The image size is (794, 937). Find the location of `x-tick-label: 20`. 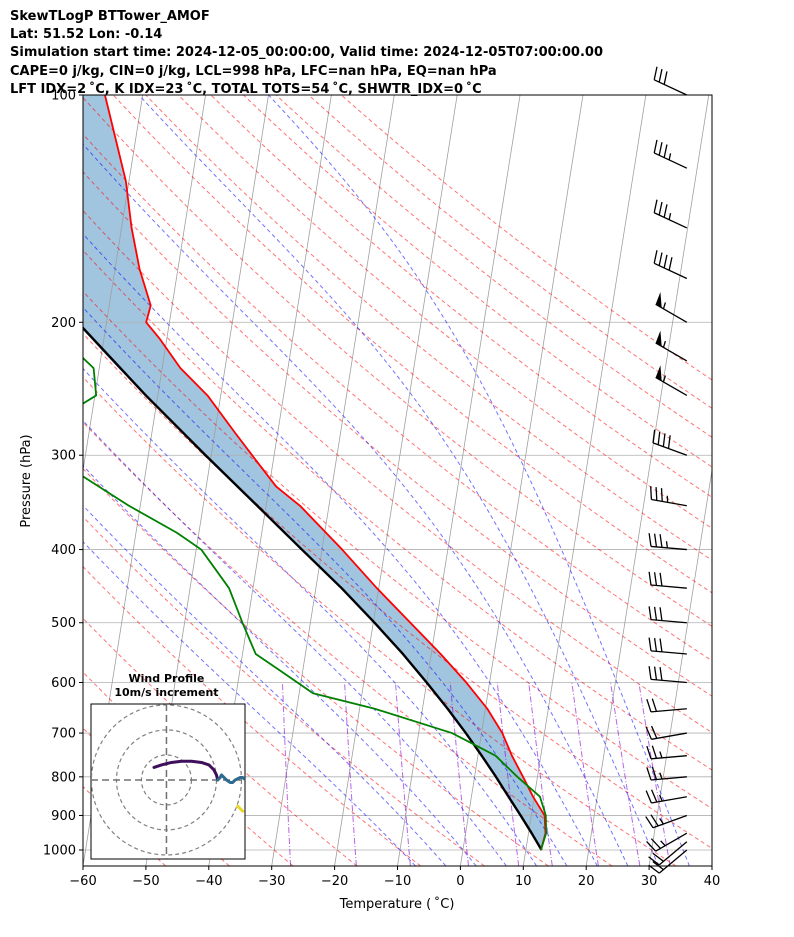

x-tick-label: 20 is located at coordinates (586, 881).